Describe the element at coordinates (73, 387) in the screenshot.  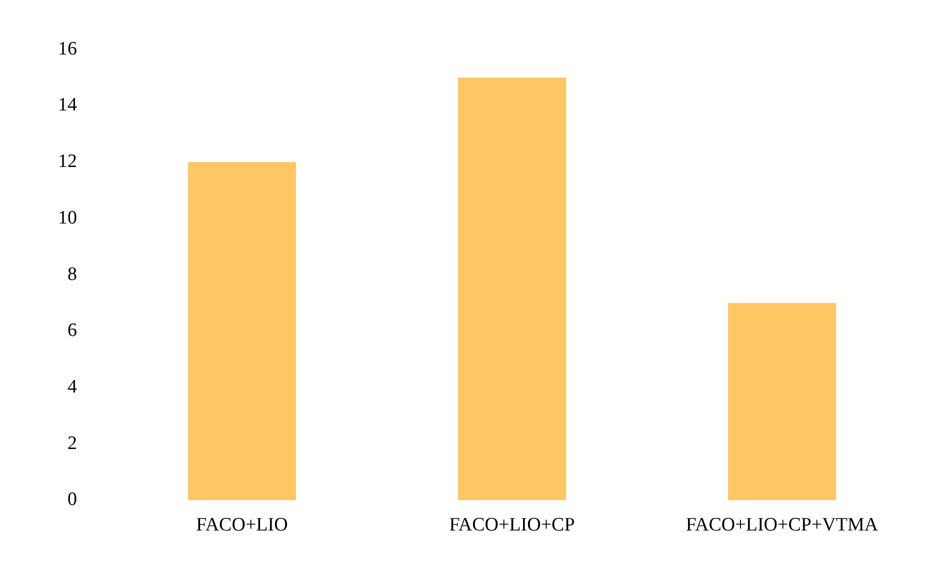
I see `y-tick-label: 4` at that location.